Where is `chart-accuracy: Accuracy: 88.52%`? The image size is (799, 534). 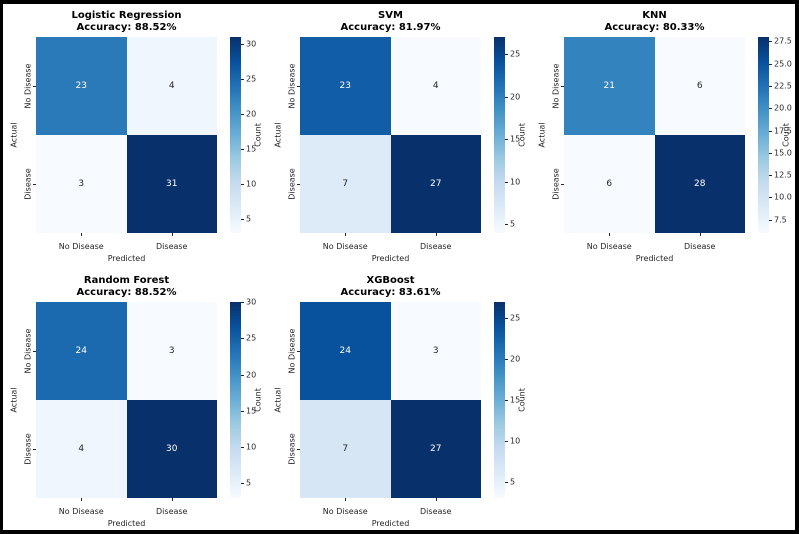
chart-accuracy: Accuracy: 88.52% is located at coordinates (126, 27).